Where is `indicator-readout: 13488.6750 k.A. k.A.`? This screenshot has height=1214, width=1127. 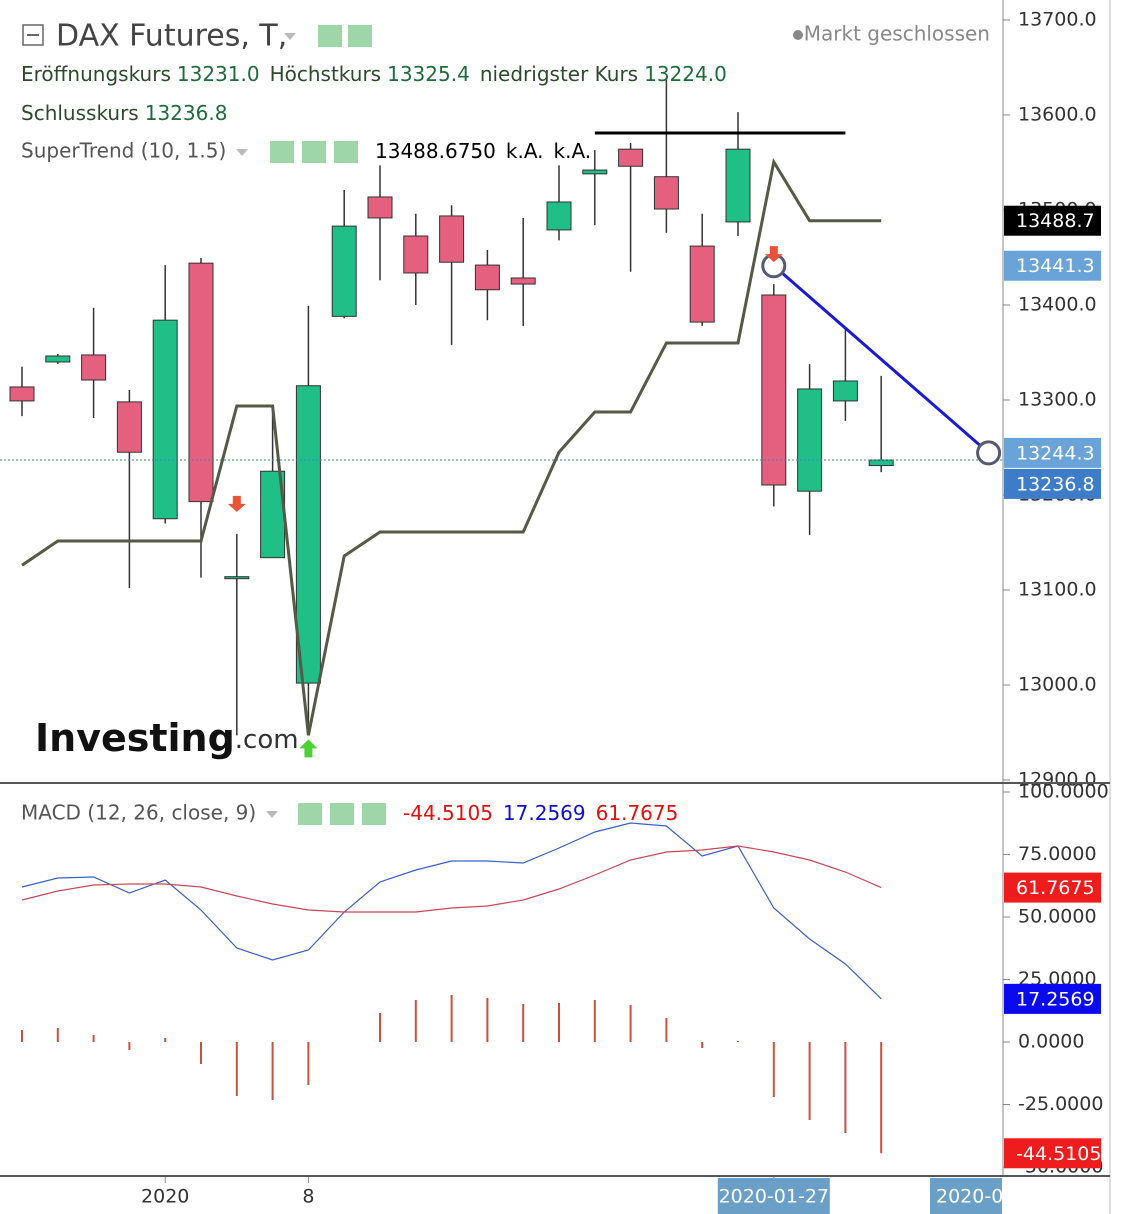 indicator-readout: 13488.6750 k.A. k.A. is located at coordinates (483, 151).